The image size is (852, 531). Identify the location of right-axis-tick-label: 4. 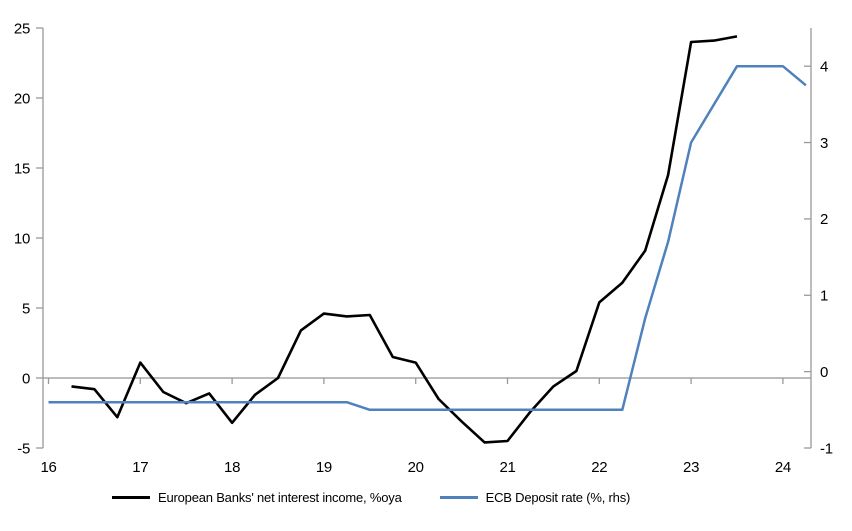
(824, 66).